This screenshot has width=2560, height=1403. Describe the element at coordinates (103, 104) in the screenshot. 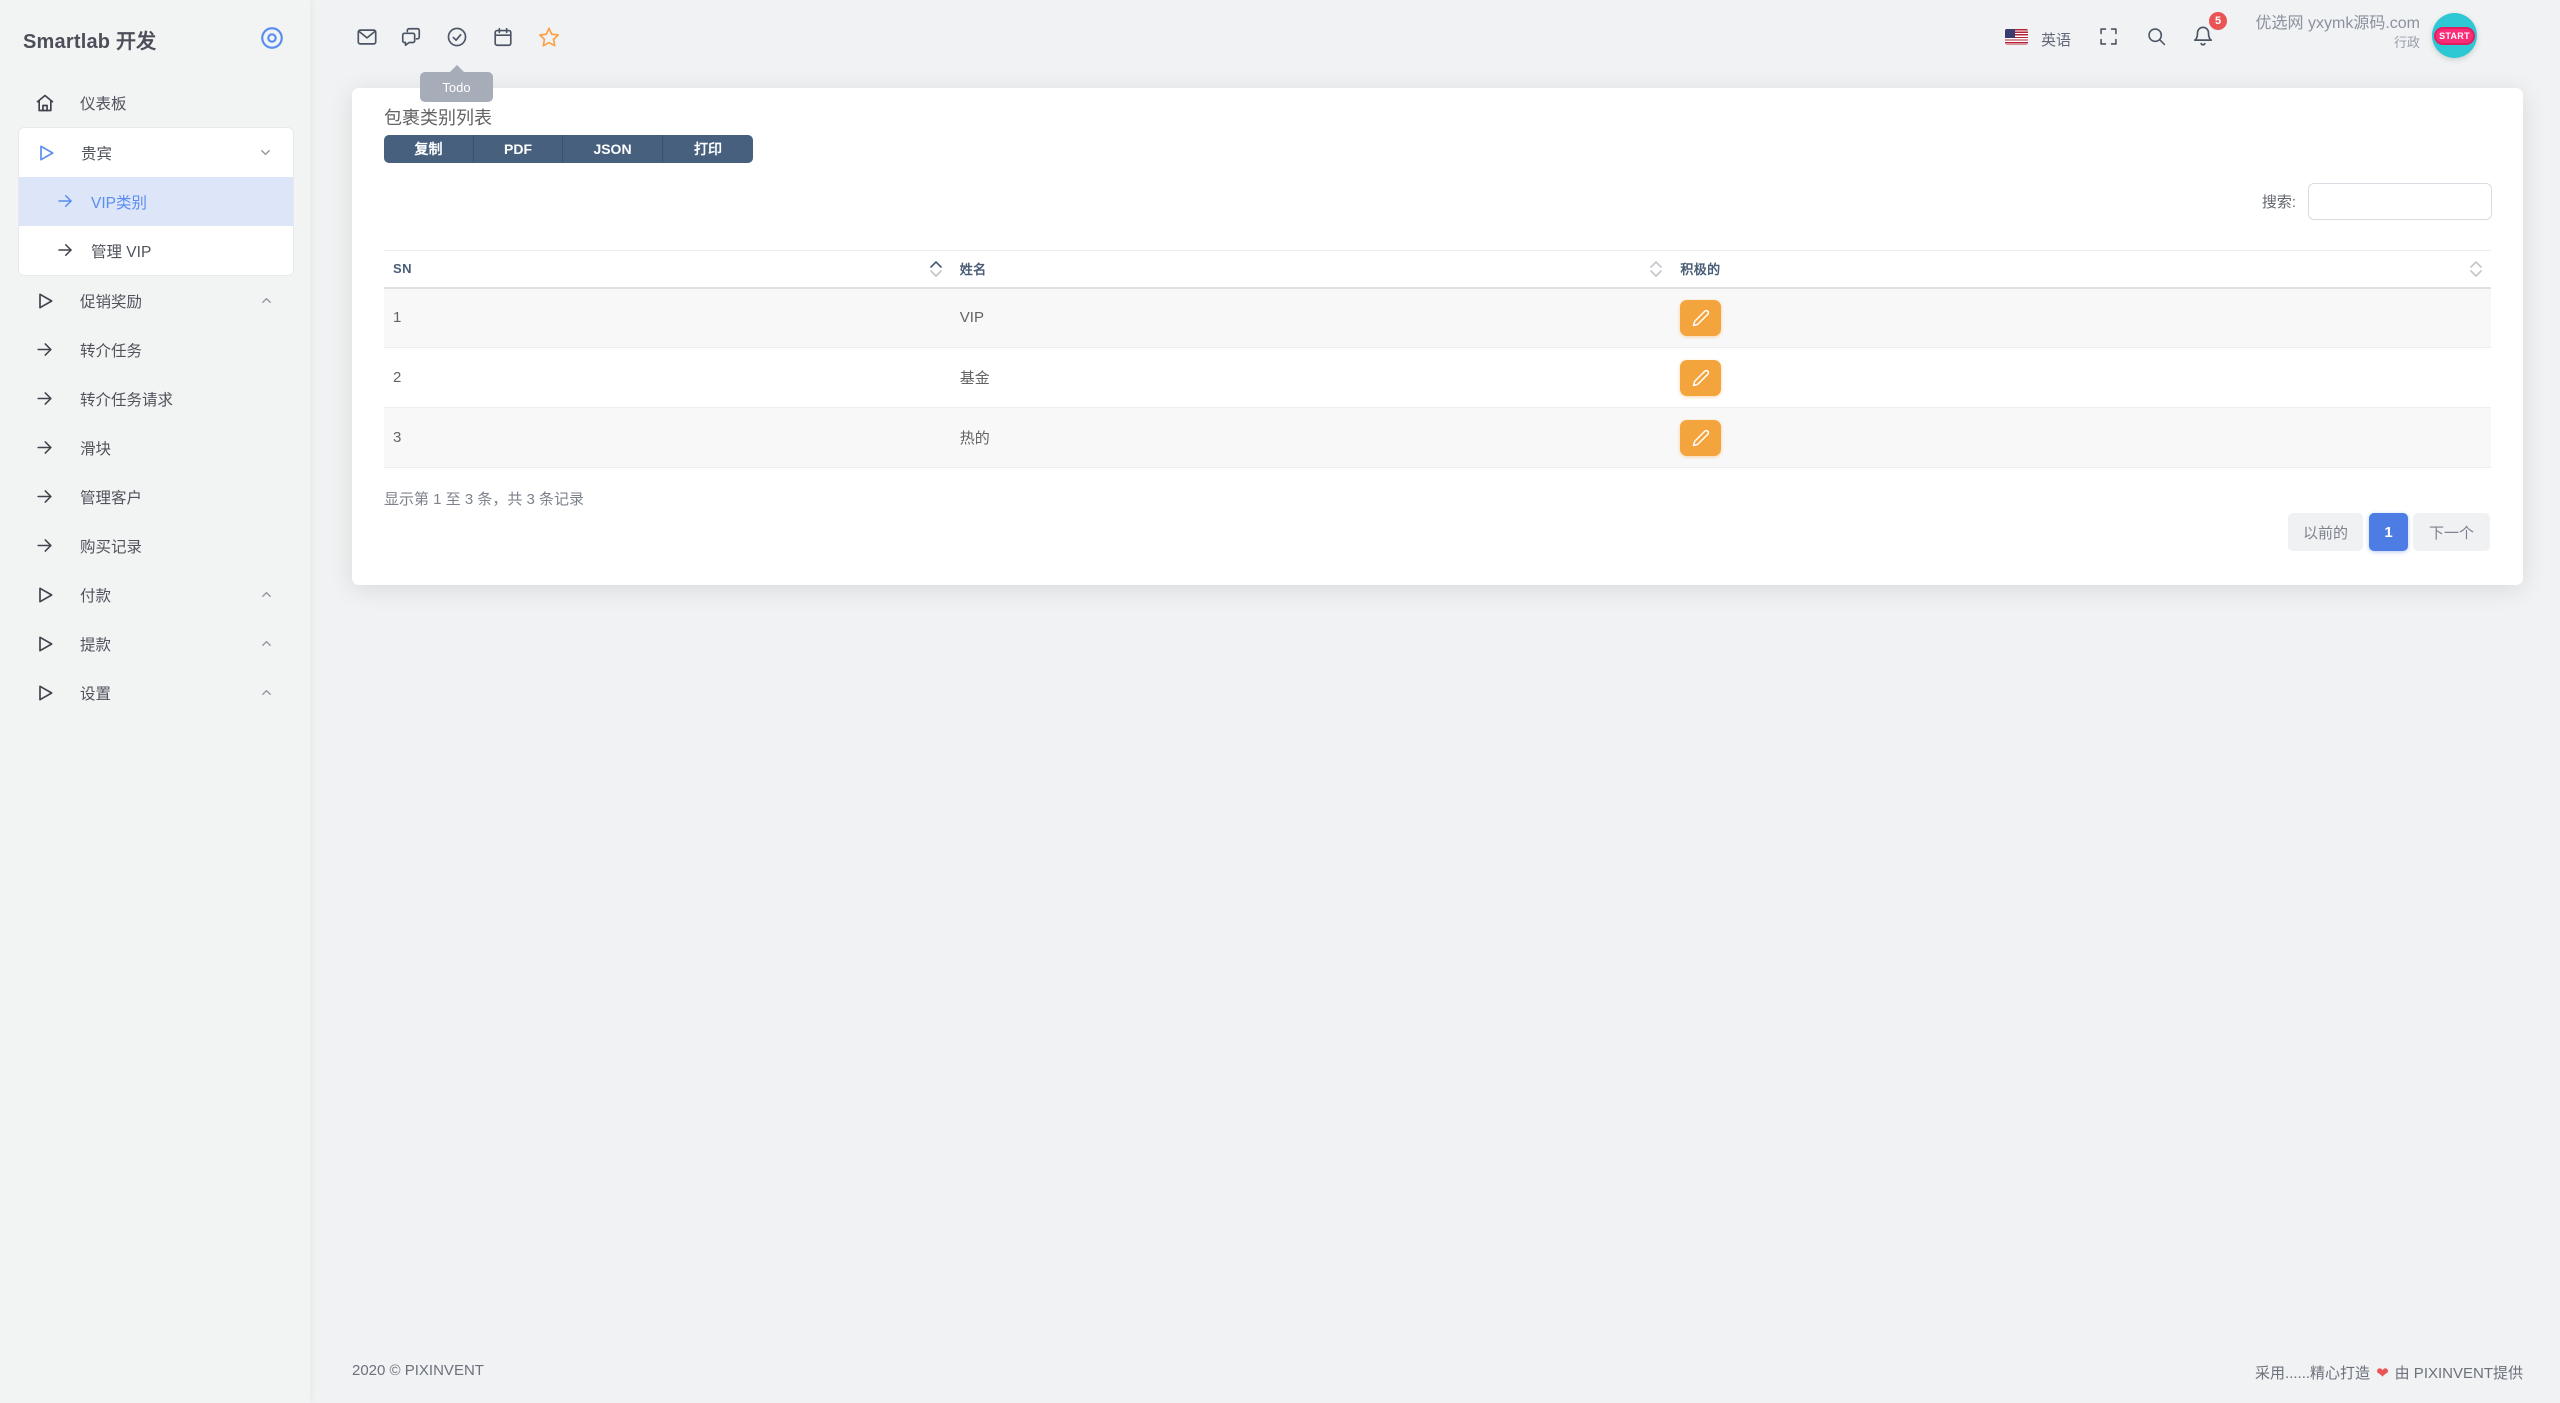

I see `sidebar-item-label: 仪表板` at that location.